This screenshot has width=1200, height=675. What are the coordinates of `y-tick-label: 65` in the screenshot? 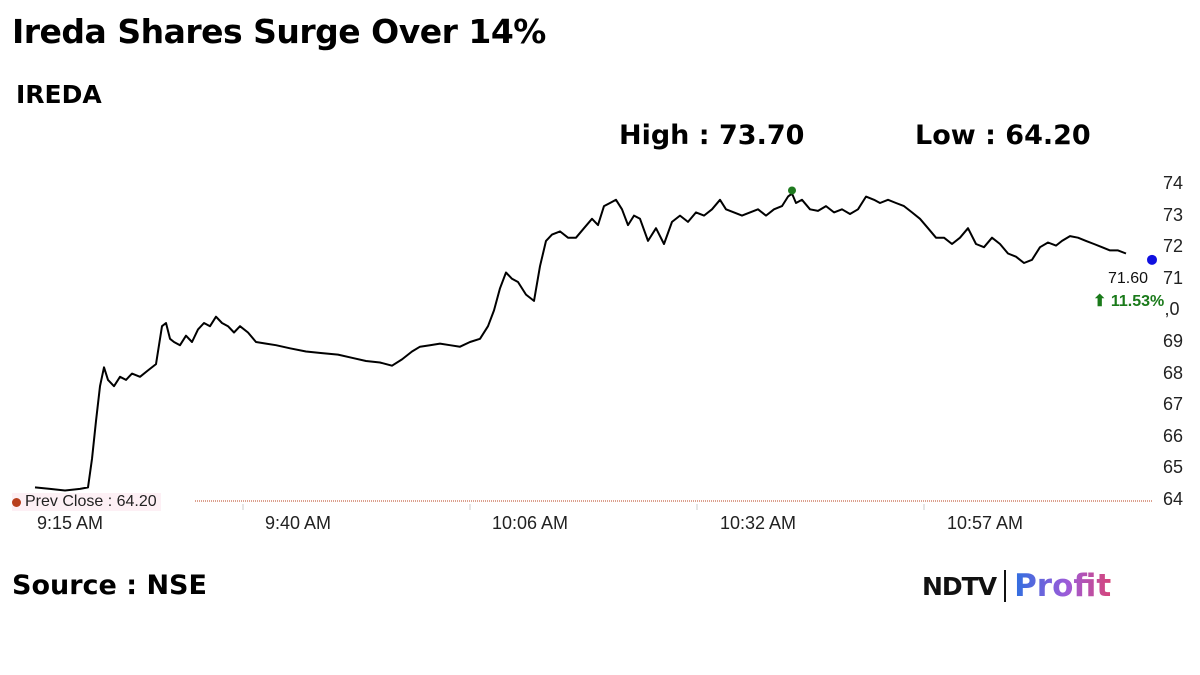 It's located at (1173, 467).